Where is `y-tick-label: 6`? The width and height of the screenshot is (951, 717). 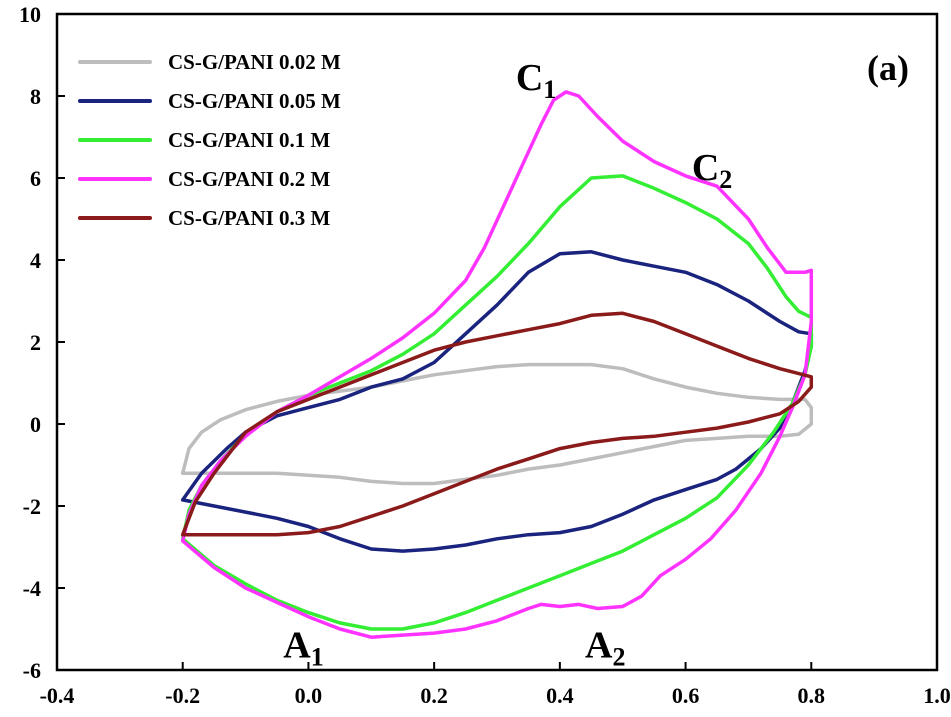 y-tick-label: 6 is located at coordinates (35, 178).